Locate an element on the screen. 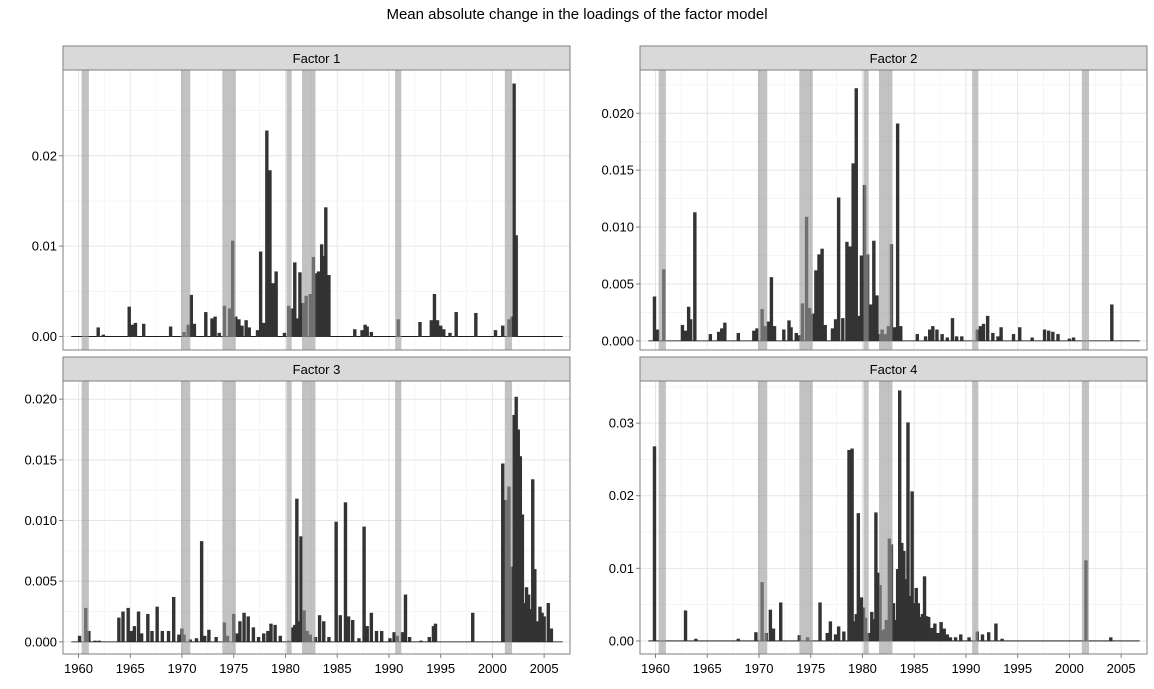 Image resolution: width=1154 pixels, height=689 pixels. y-tick-label: 0.005 is located at coordinates (617, 283).